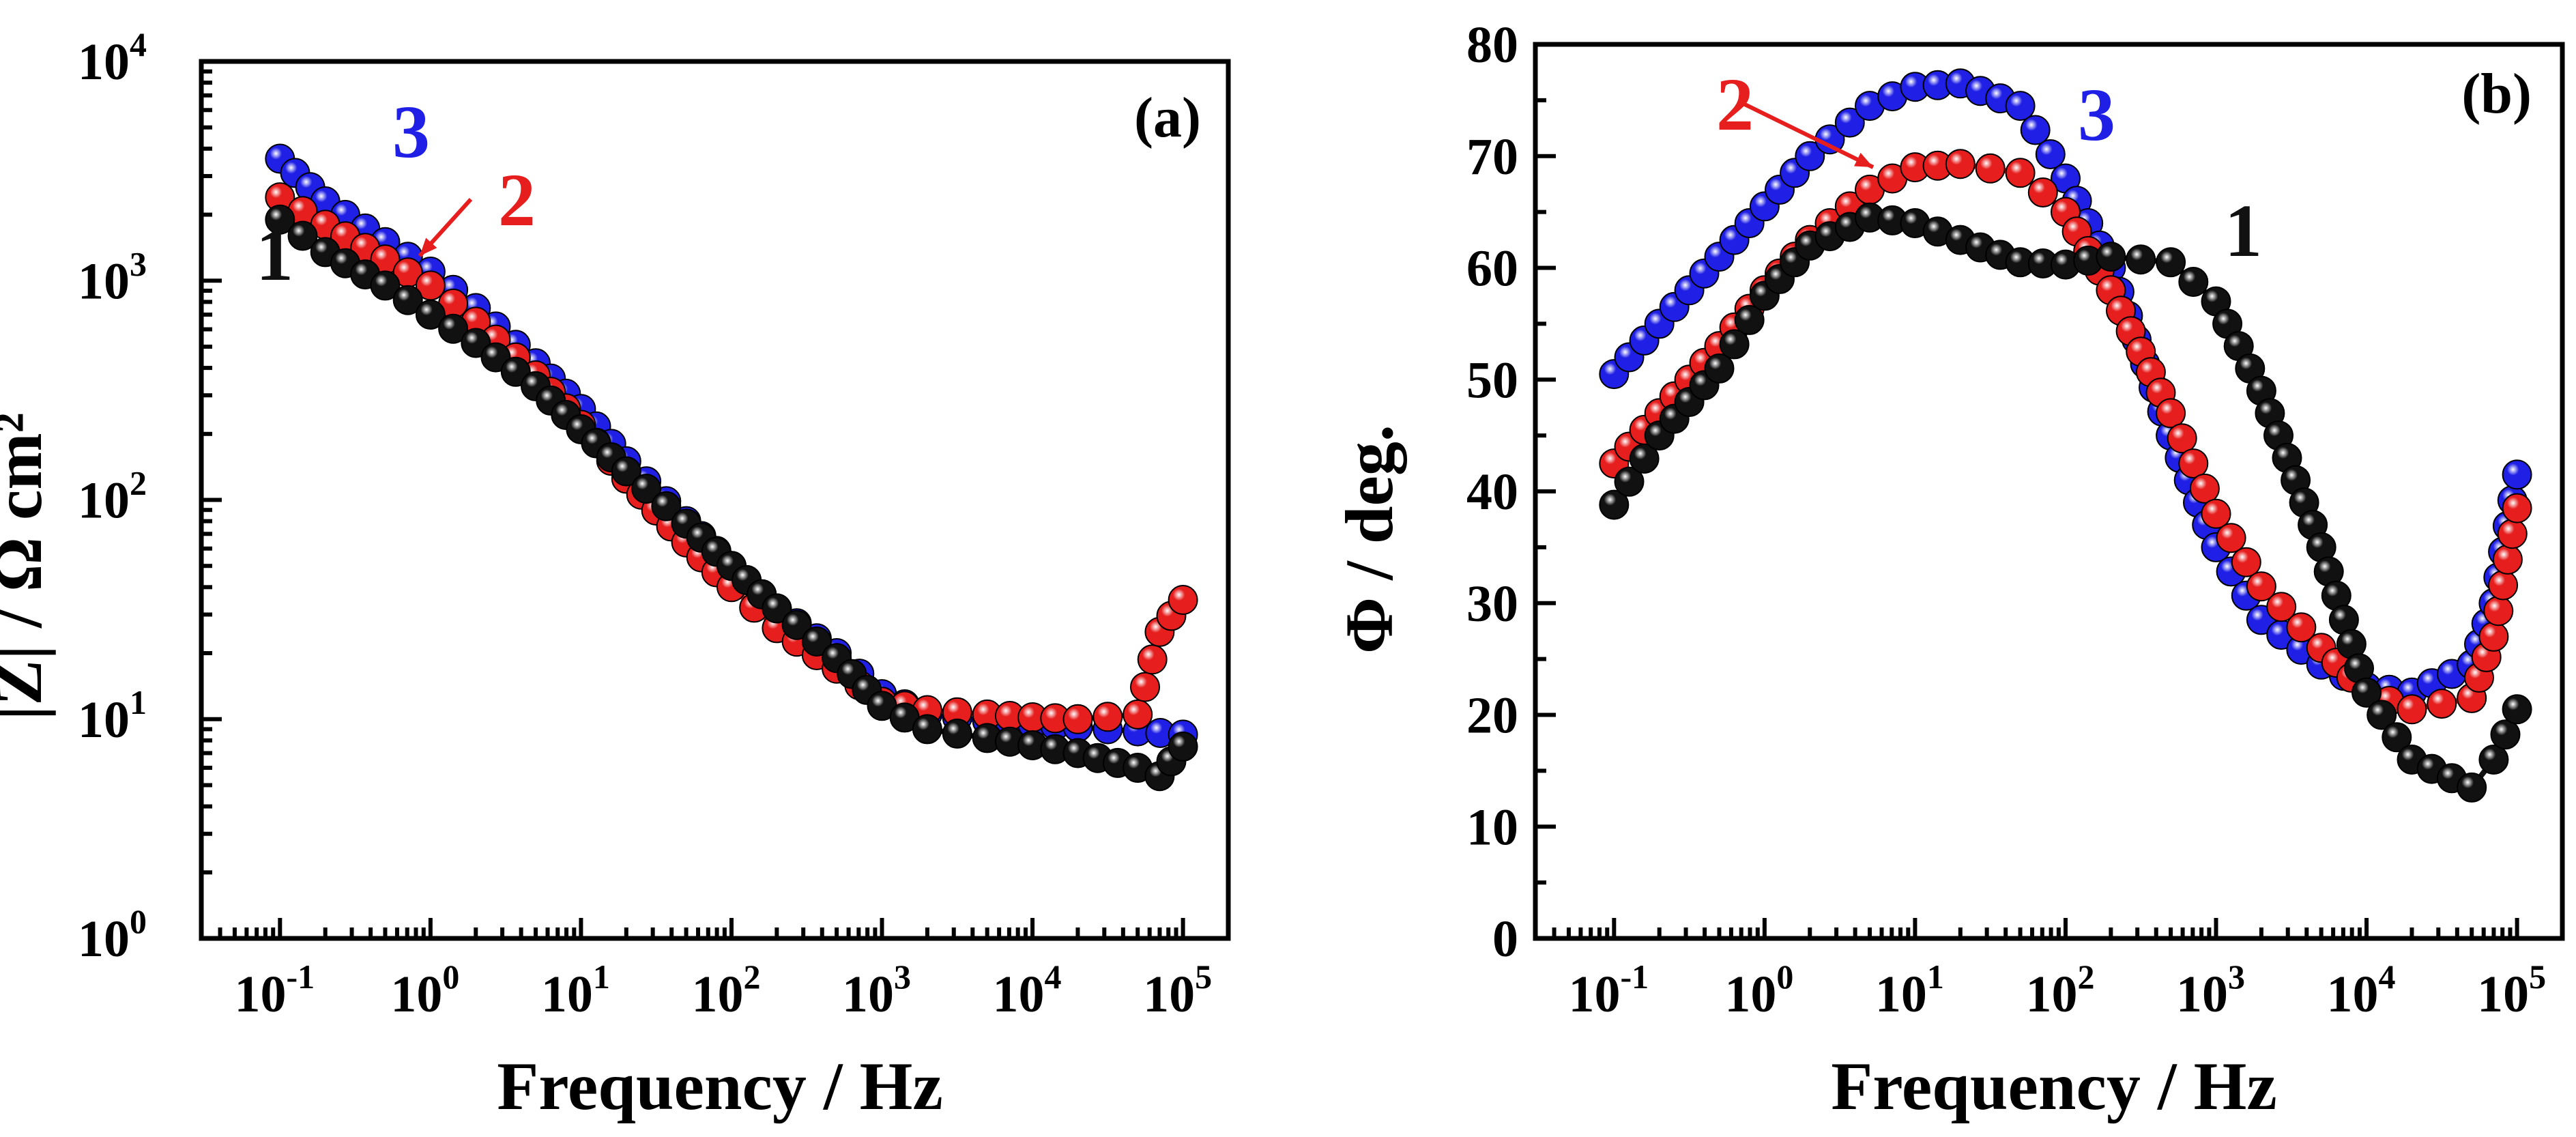 This screenshot has width=2576, height=1137. Describe the element at coordinates (274, 990) in the screenshot. I see `x-tick-label: 10⁻¹` at that location.